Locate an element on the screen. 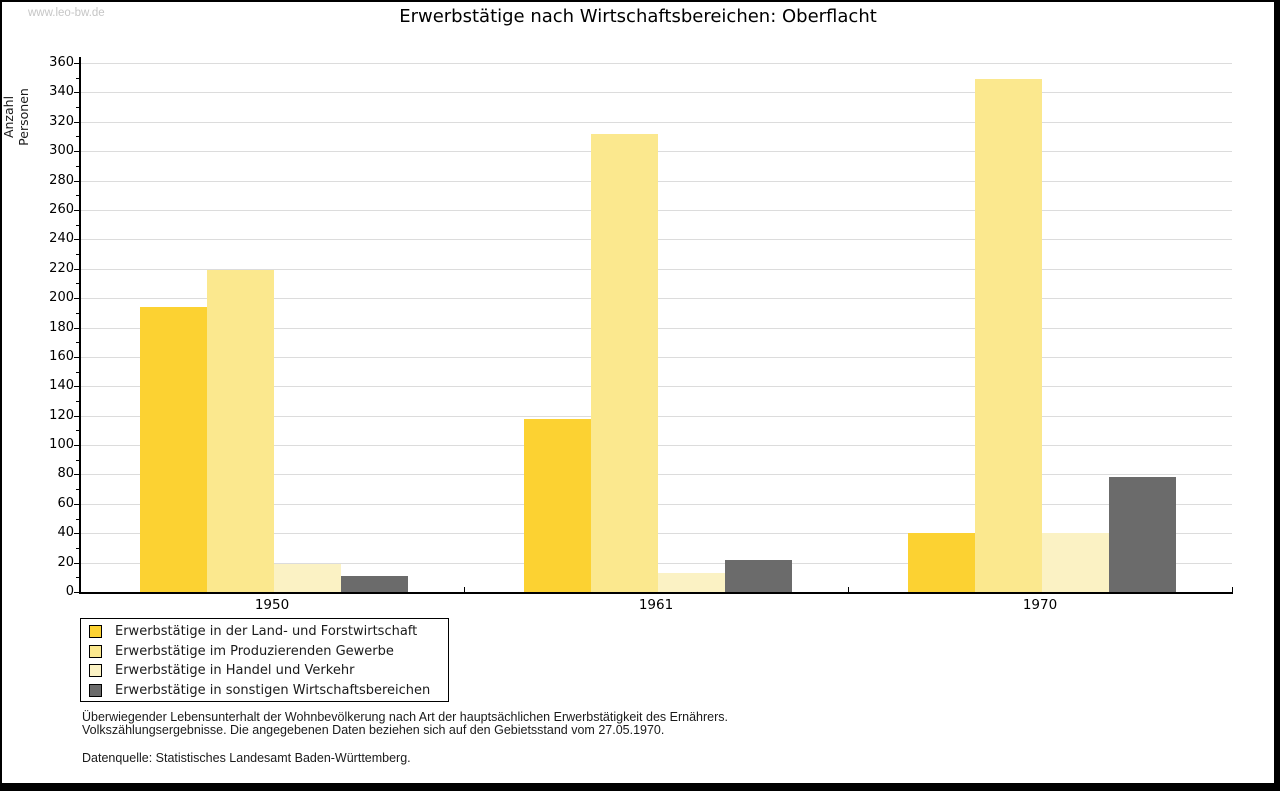 The height and width of the screenshot is (791, 1280). y-tick-label: 200 is located at coordinates (61, 297).